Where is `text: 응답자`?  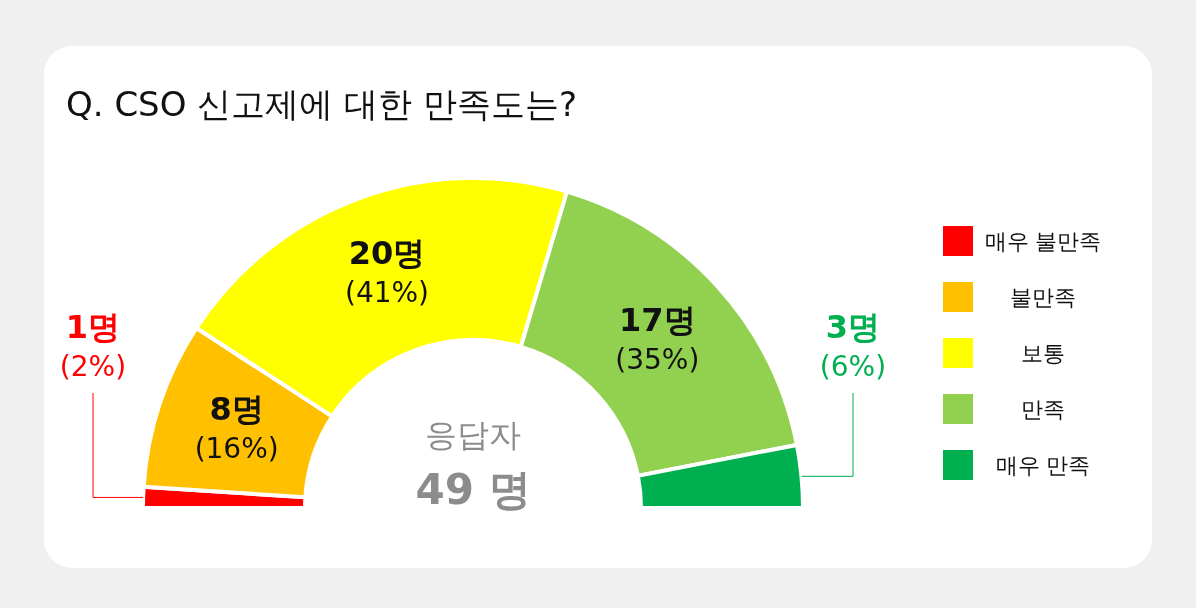
text: 응답자 is located at coordinates (473, 435).